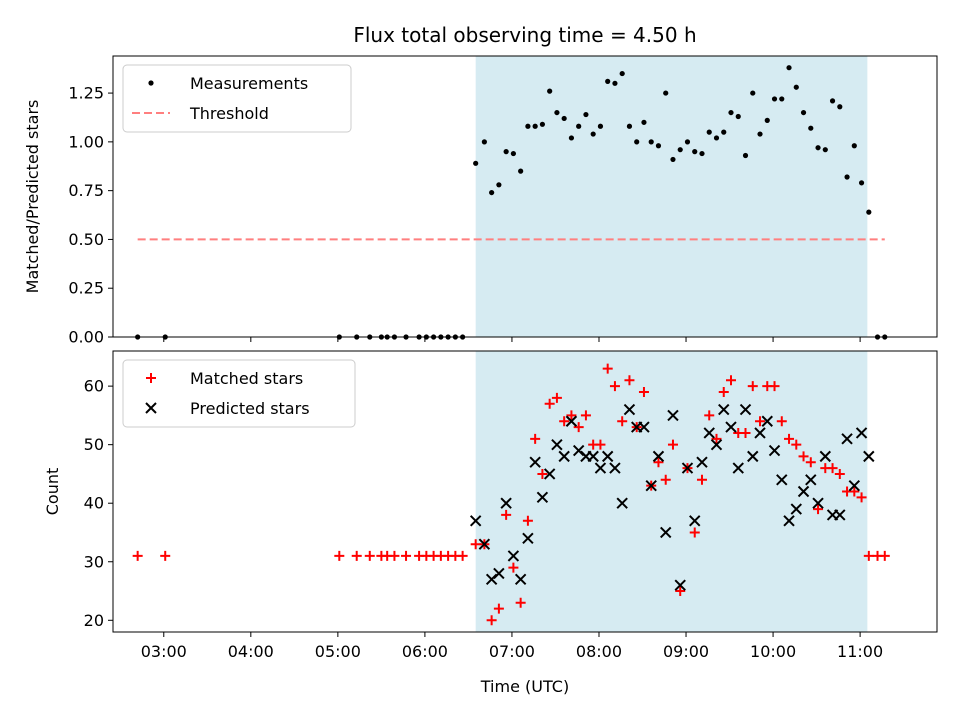  What do you see at coordinates (338, 651) in the screenshot?
I see `x-tick-label: 05:00` at bounding box center [338, 651].